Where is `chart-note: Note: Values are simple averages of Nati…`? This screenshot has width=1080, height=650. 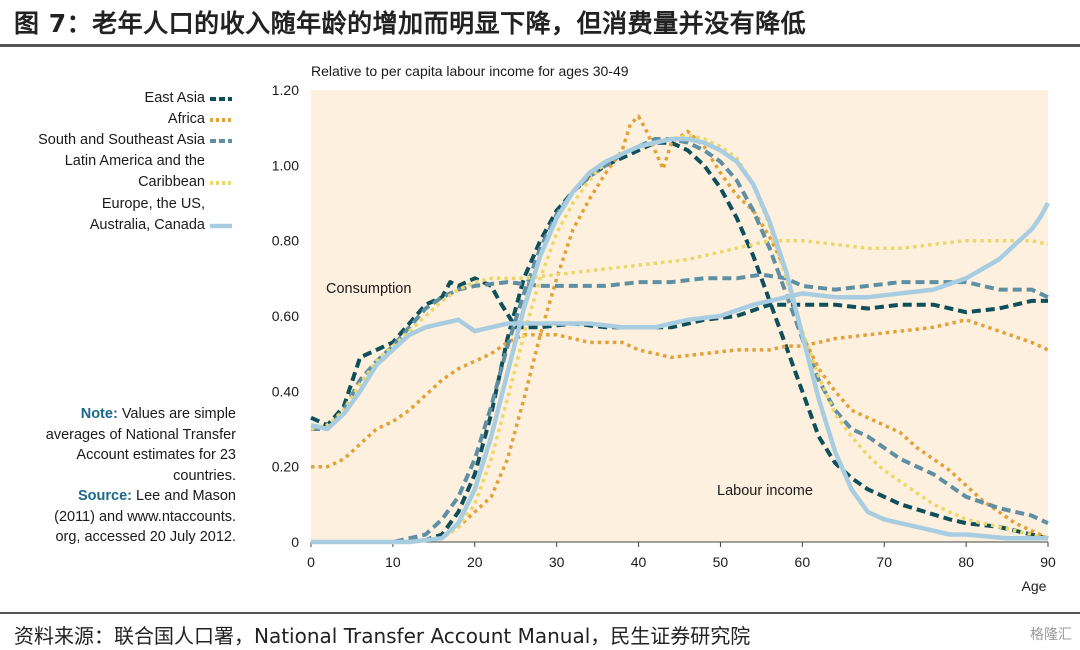 chart-note: Note: Values are simple averages of Nati… is located at coordinates (138, 476).